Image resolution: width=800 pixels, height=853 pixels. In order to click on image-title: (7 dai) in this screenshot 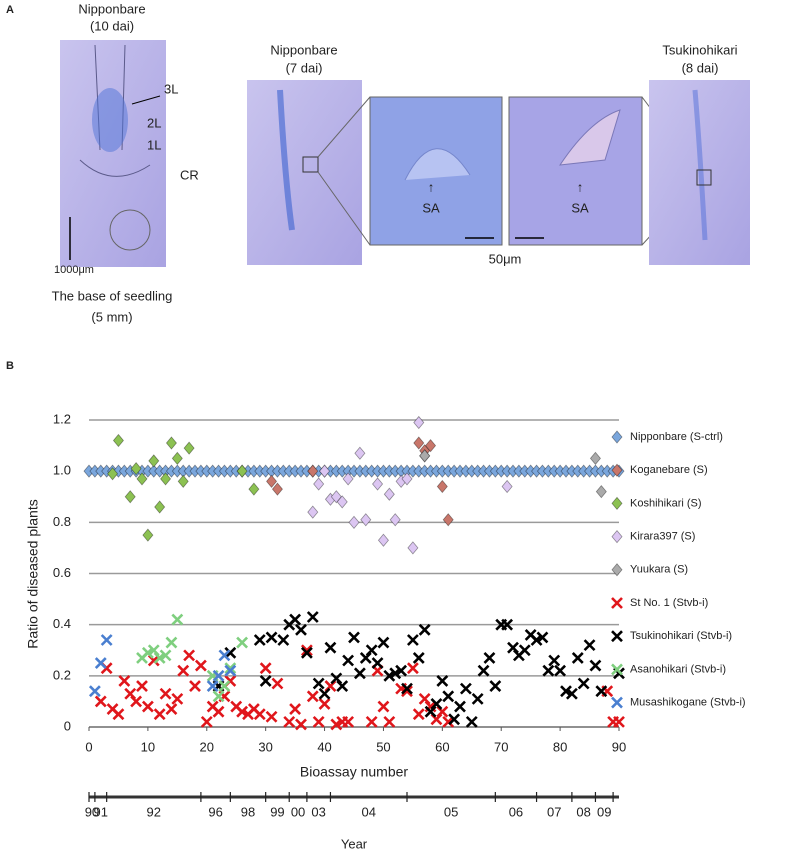, I will do `click(304, 67)`.